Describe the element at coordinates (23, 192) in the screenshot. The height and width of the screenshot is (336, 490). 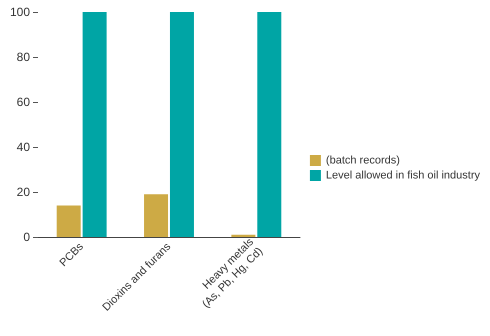
I see `y-tick-label: 20` at that location.